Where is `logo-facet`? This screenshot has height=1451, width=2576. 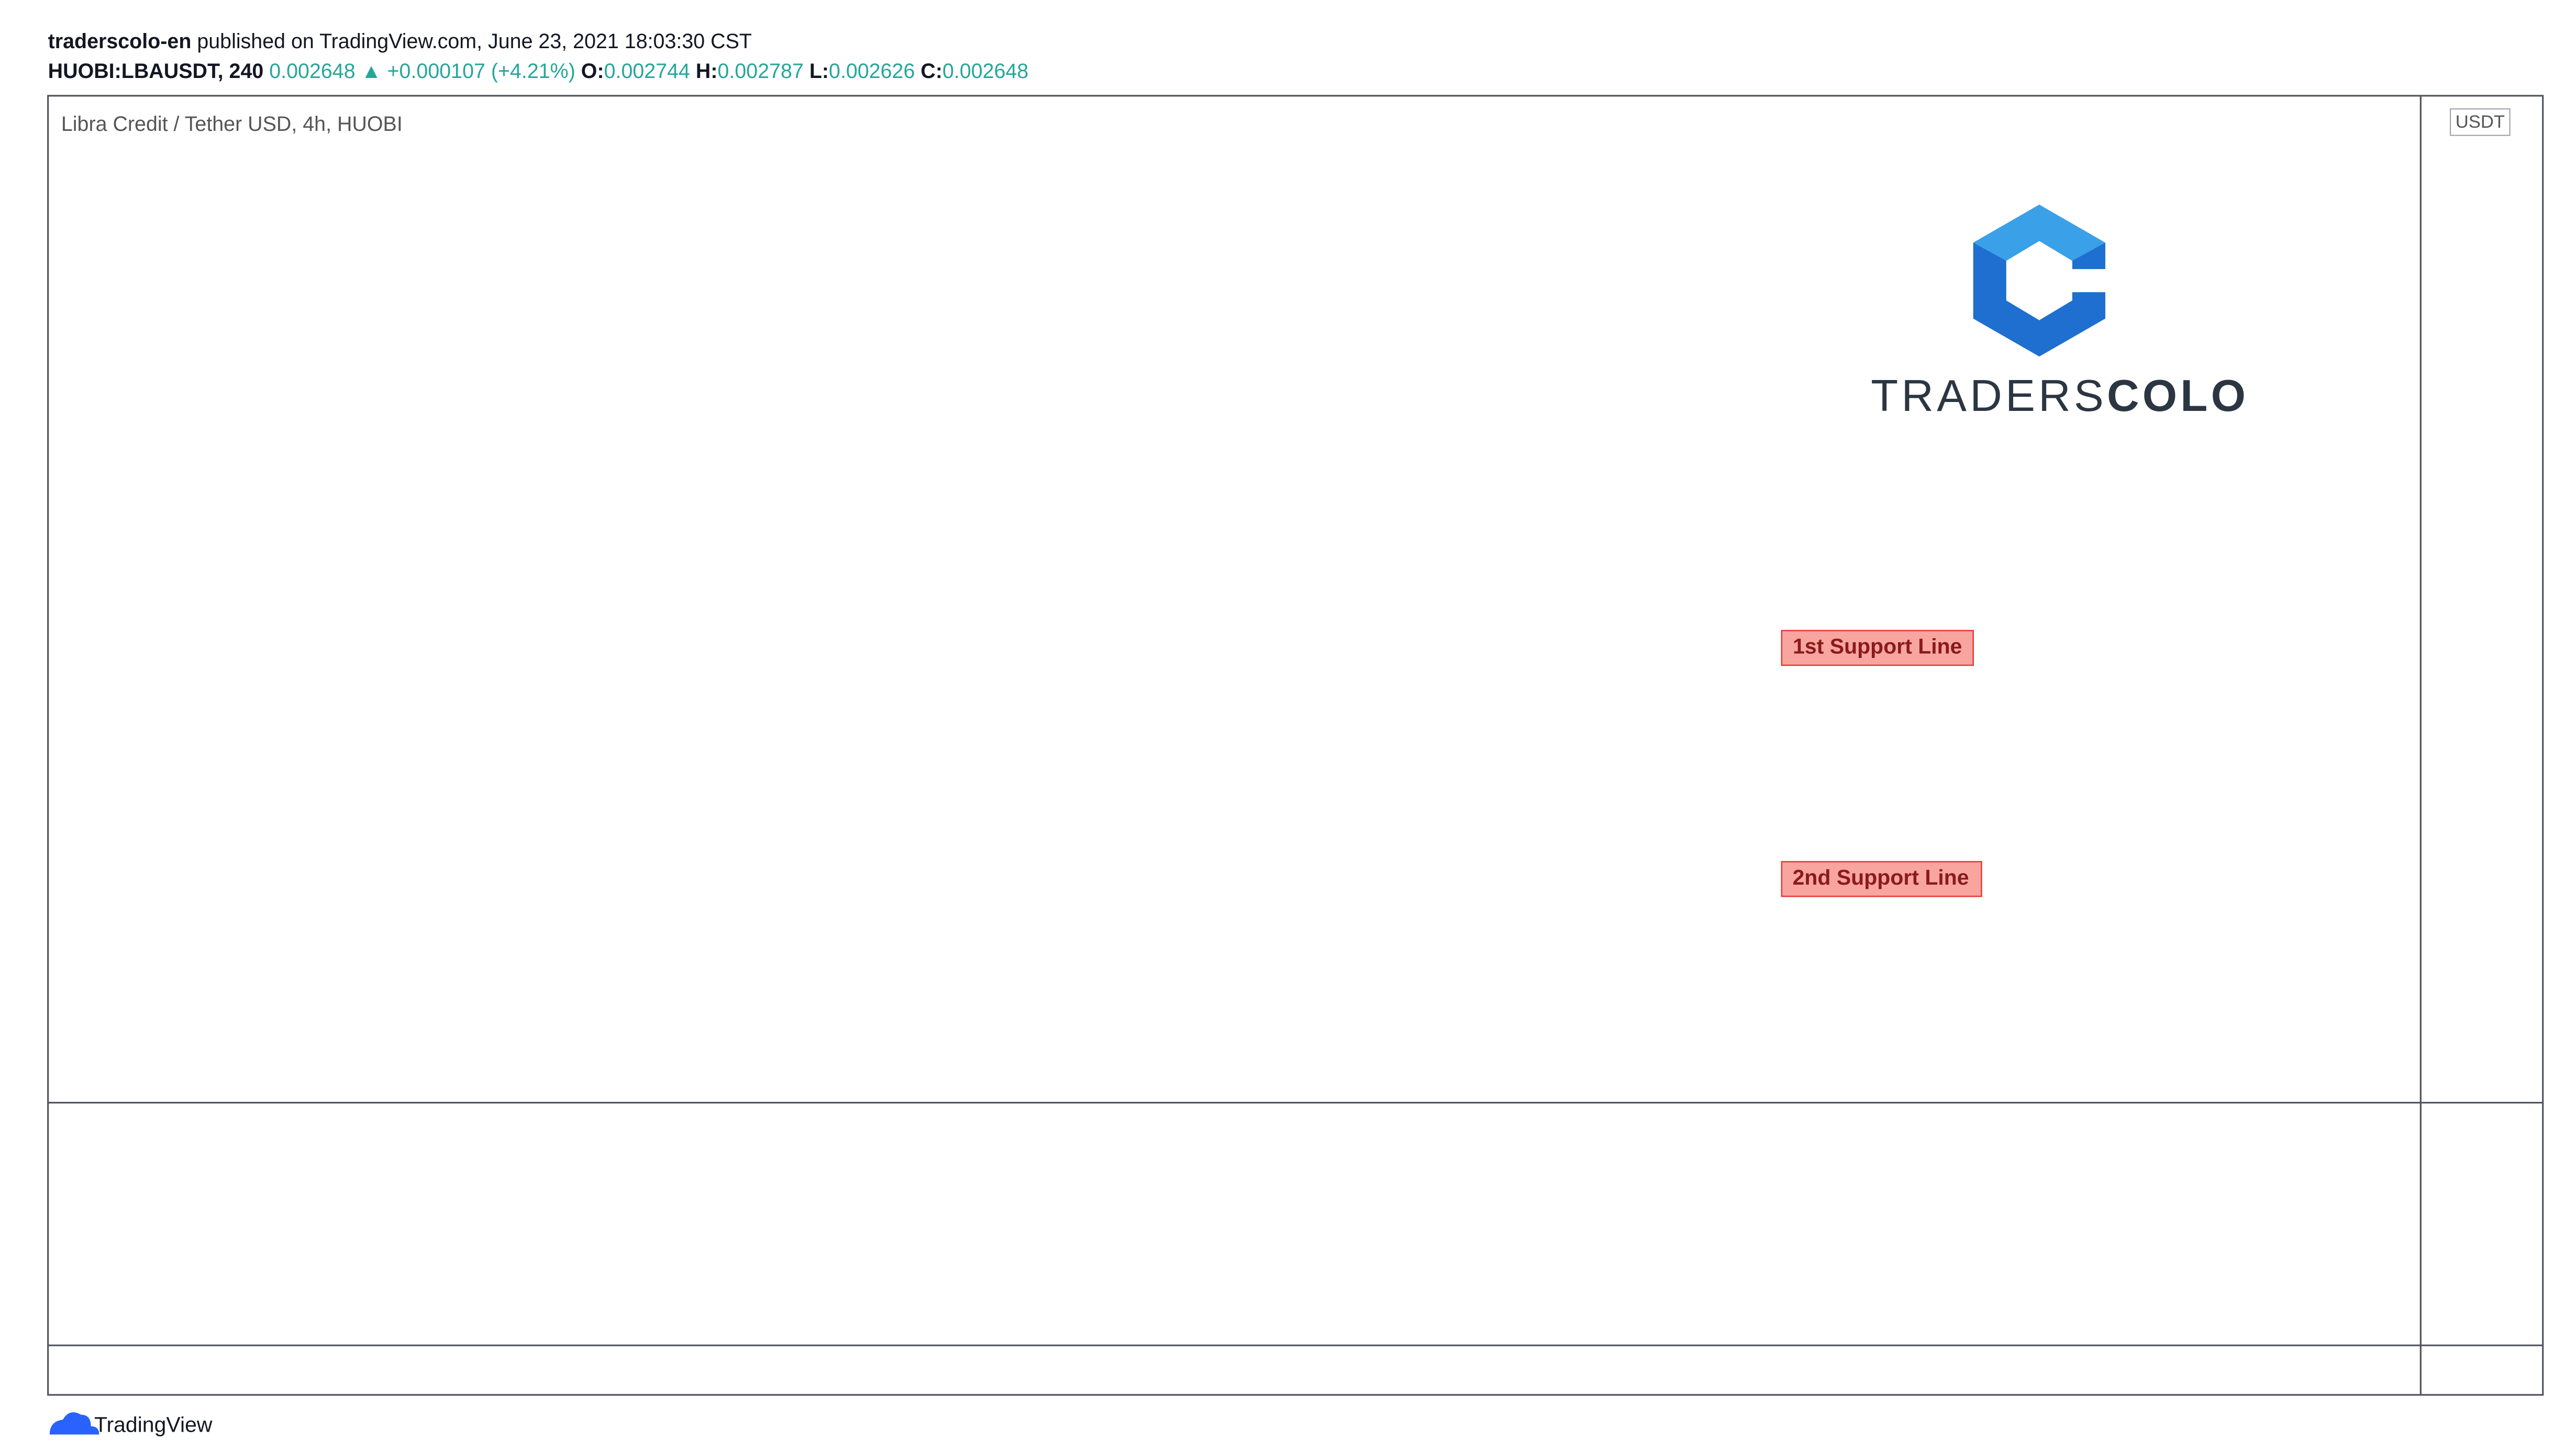
logo-facet is located at coordinates (2039, 233).